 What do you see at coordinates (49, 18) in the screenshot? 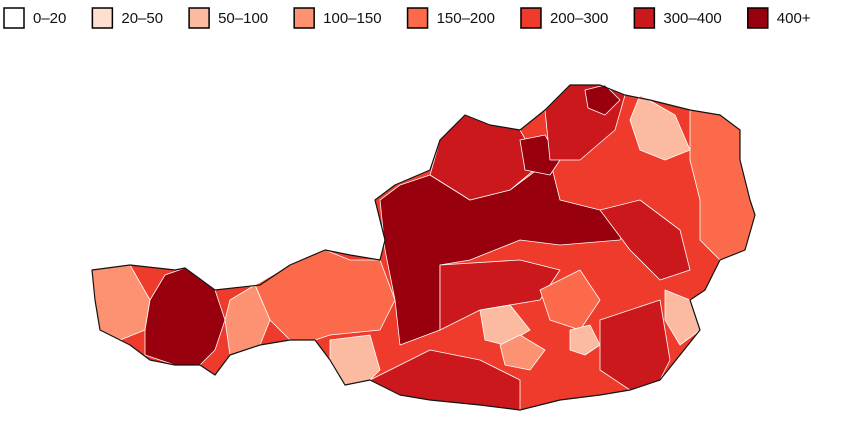
I see `legend-label: 0–20` at bounding box center [49, 18].